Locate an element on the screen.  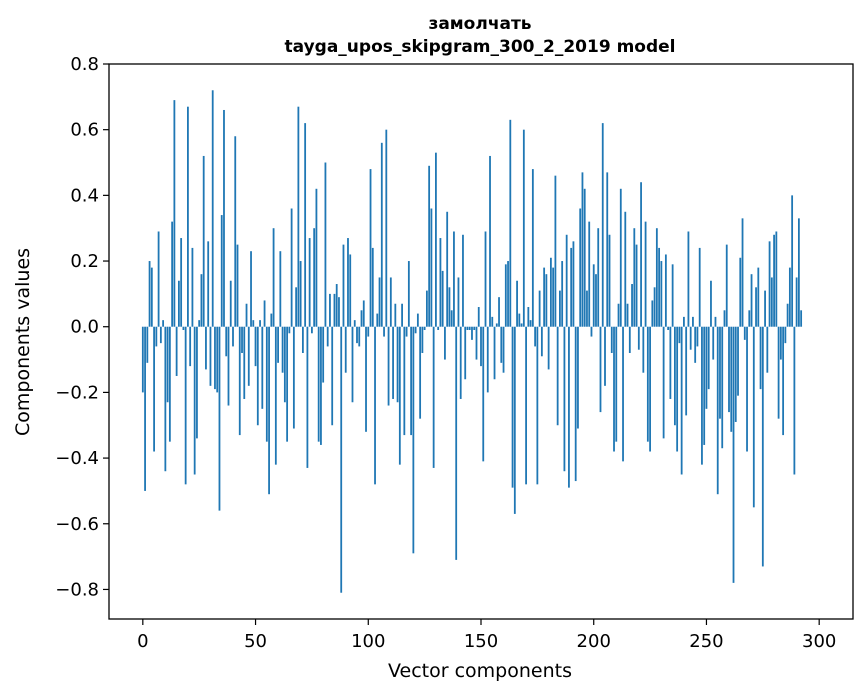
x-tick-label: 200 is located at coordinates (594, 641).